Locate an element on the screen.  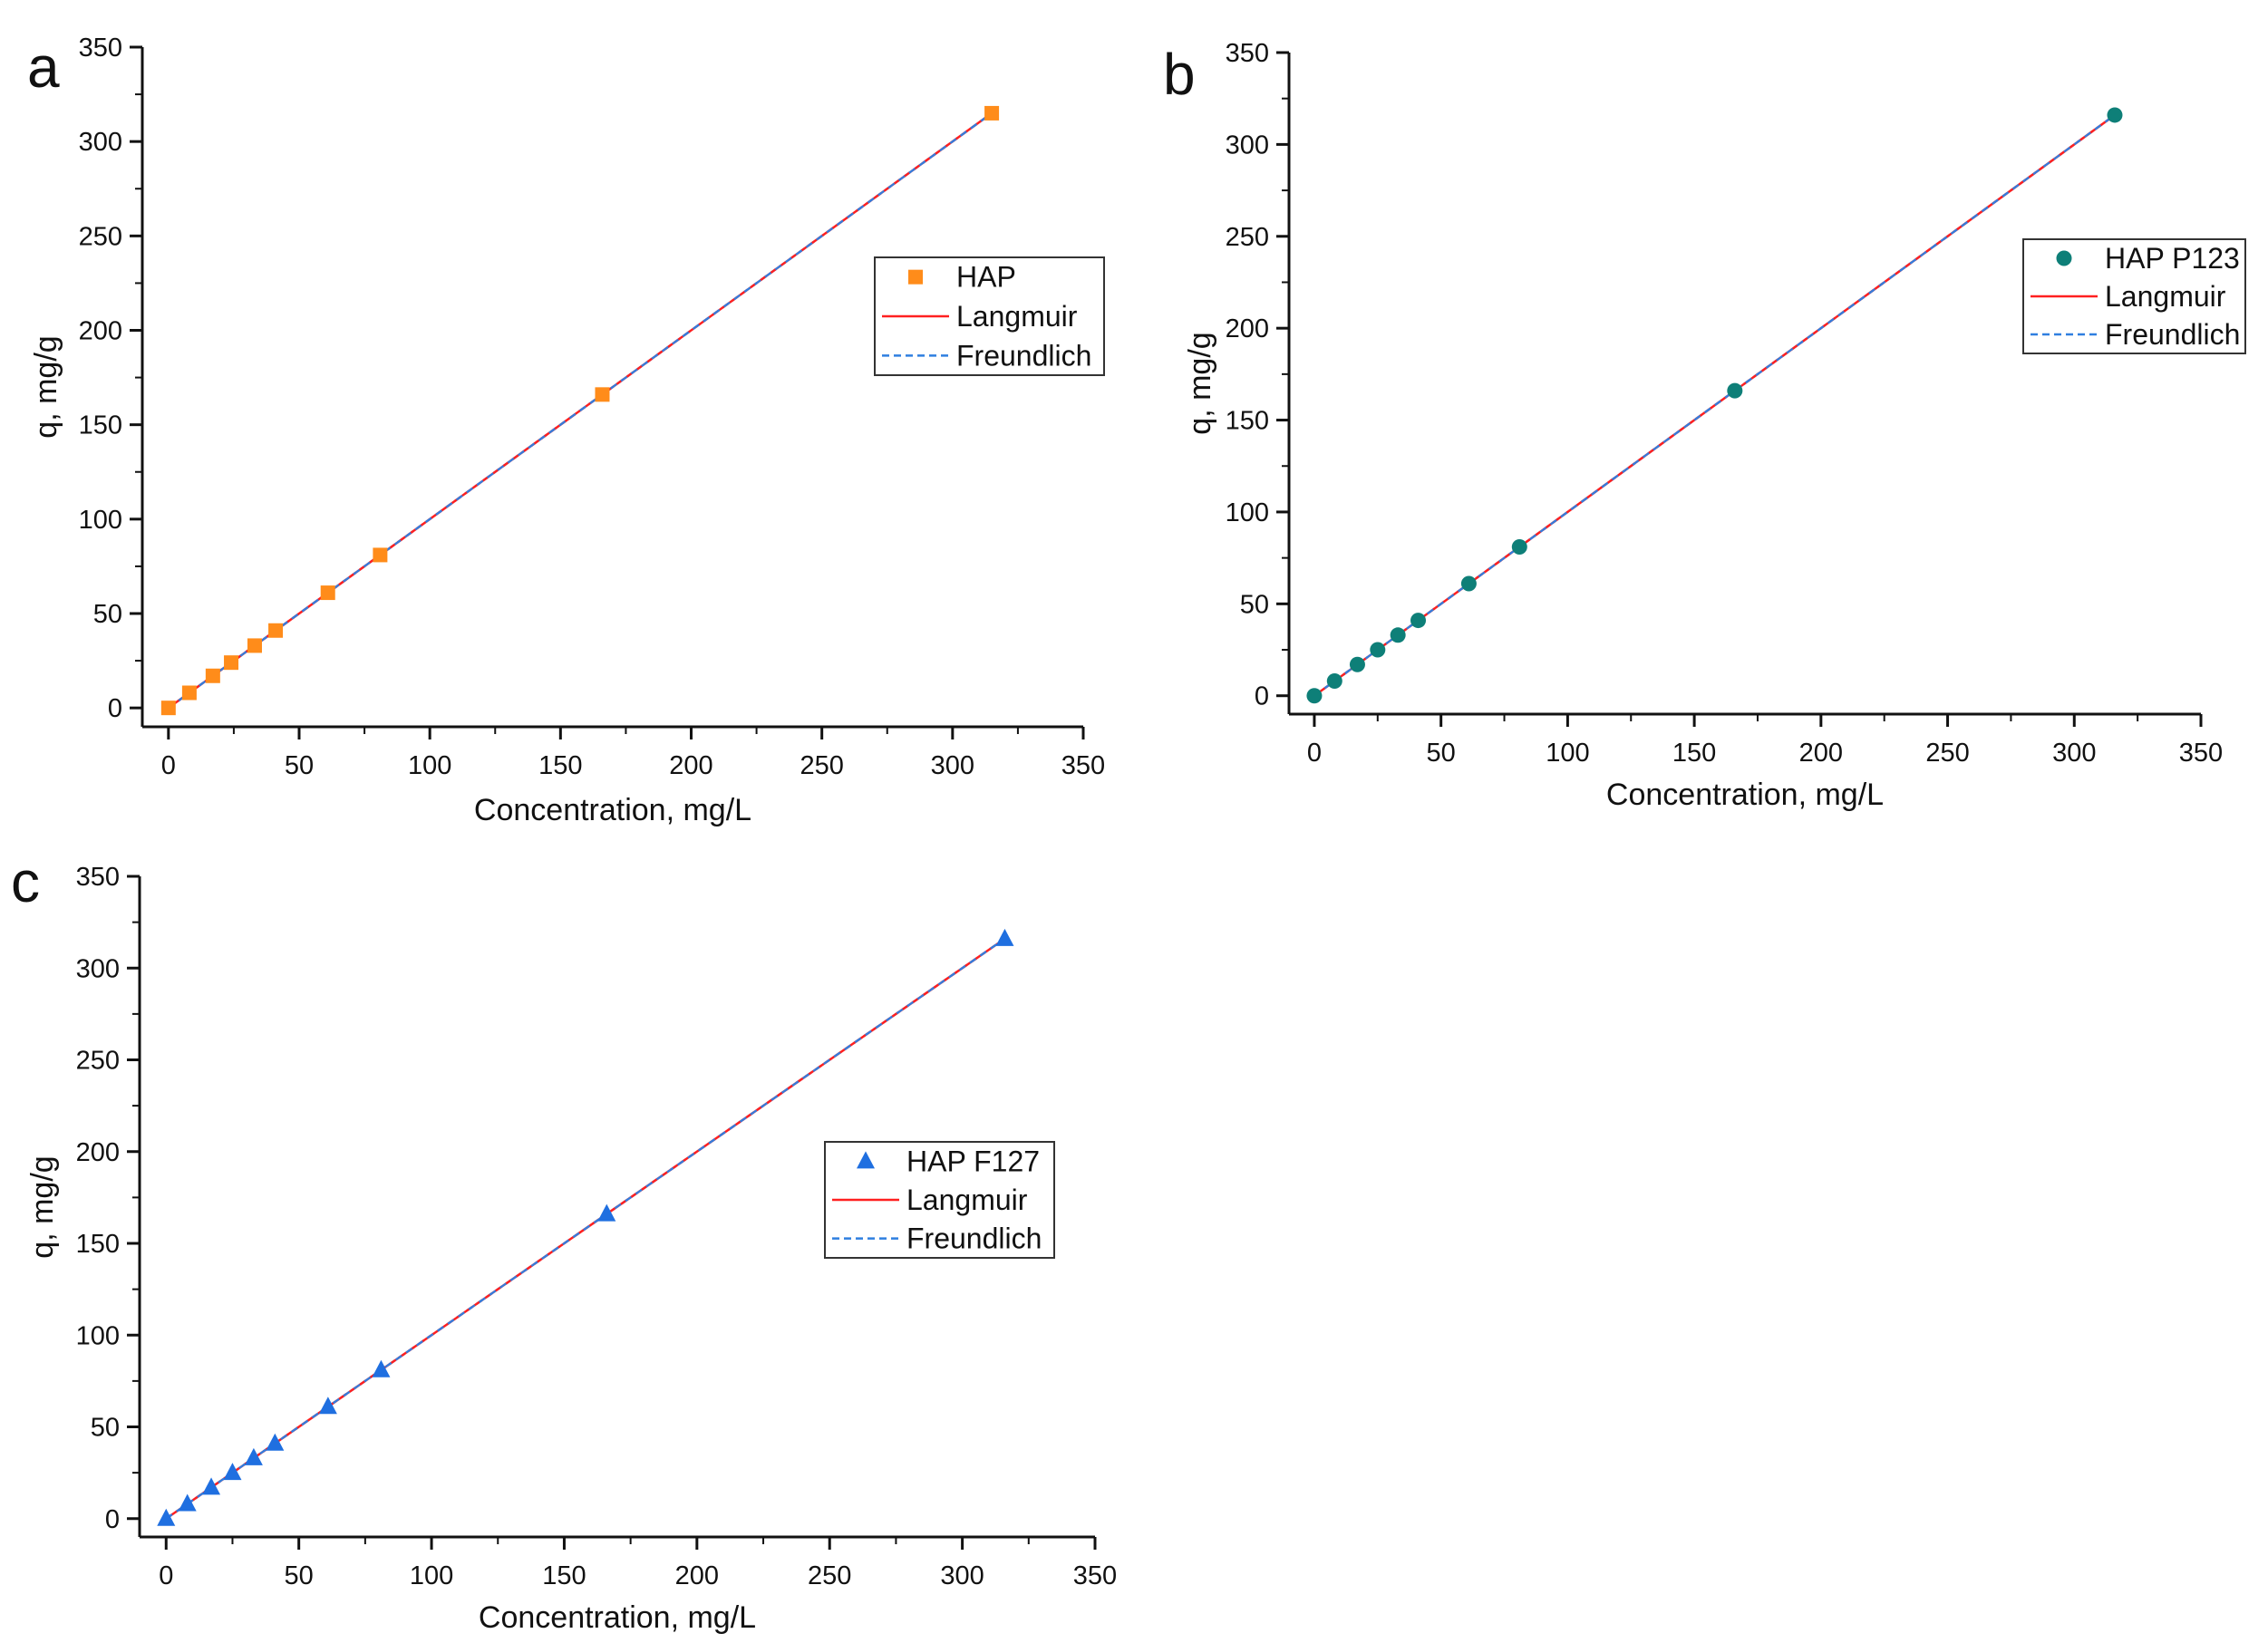
legend-marker-triangle is located at coordinates (866, 1160).